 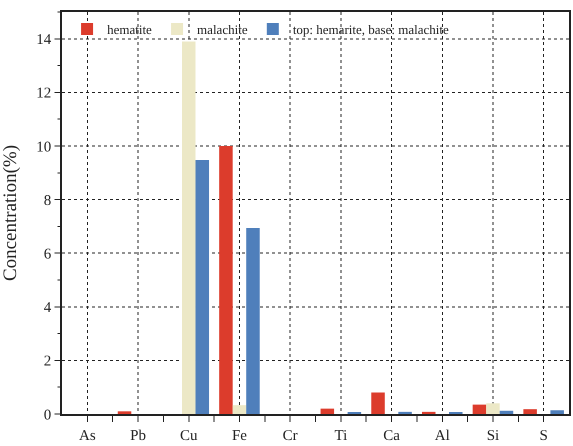 What do you see at coordinates (189, 436) in the screenshot?
I see `x-tick-label: Cu` at bounding box center [189, 436].